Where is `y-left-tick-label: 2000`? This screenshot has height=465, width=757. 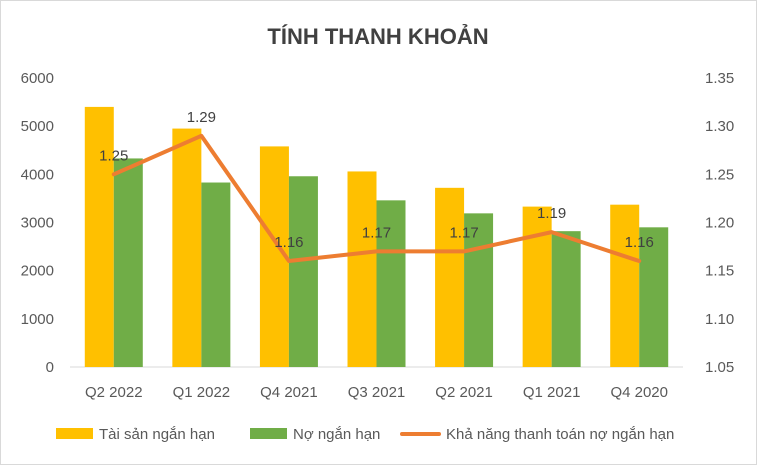 y-left-tick-label: 2000 is located at coordinates (37, 271).